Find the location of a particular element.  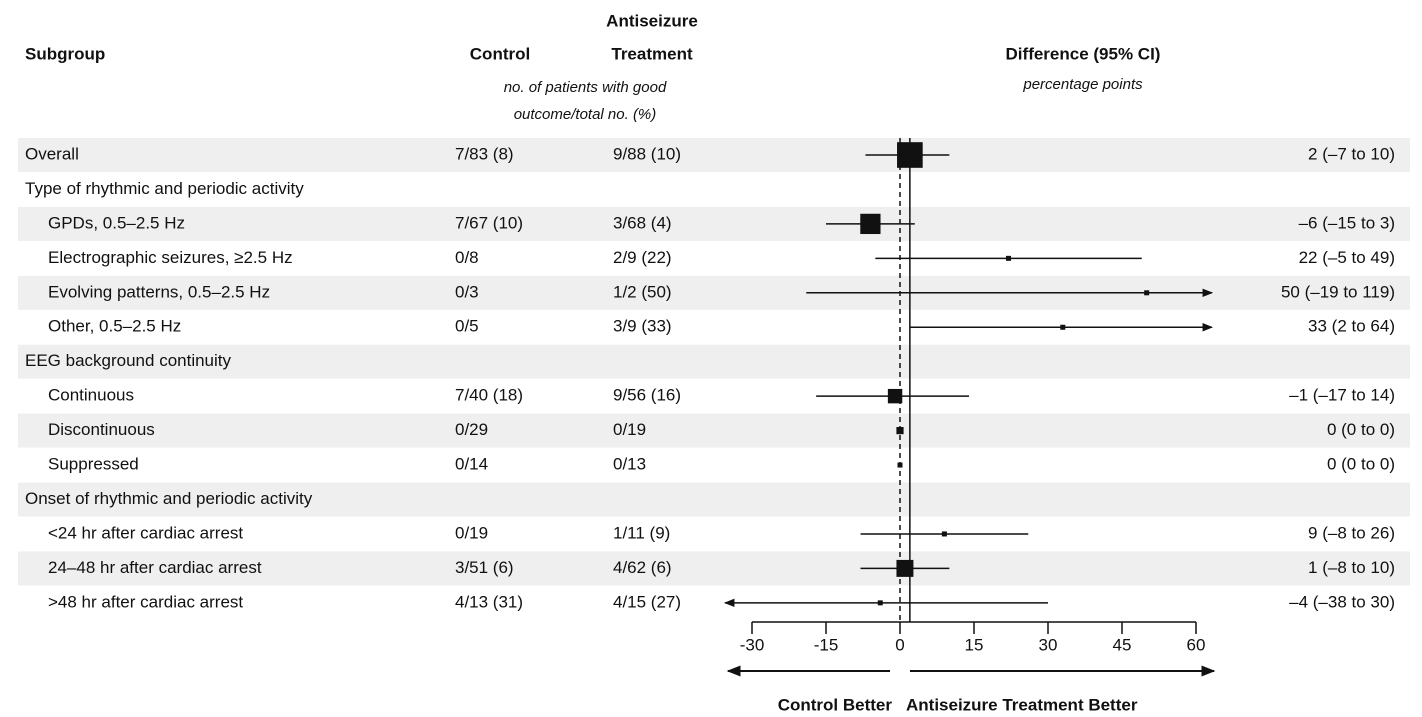

ci-label: –6 (–15 to 3) is located at coordinates (1347, 222).